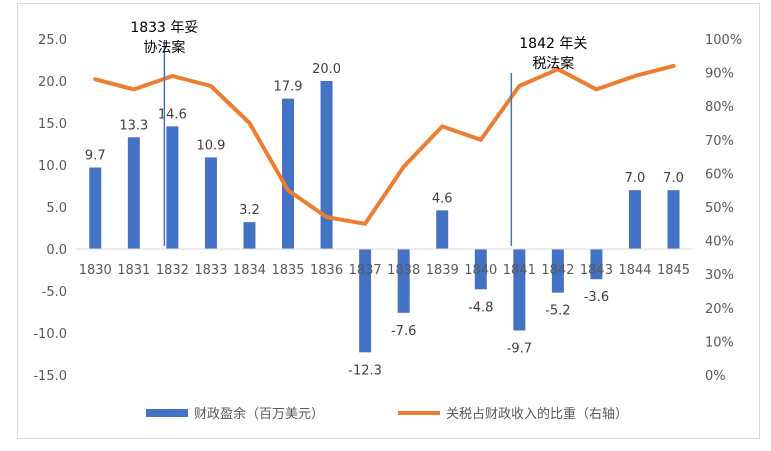 The height and width of the screenshot is (451, 771). I want to click on left-tick-label: 25.0, so click(52, 40).